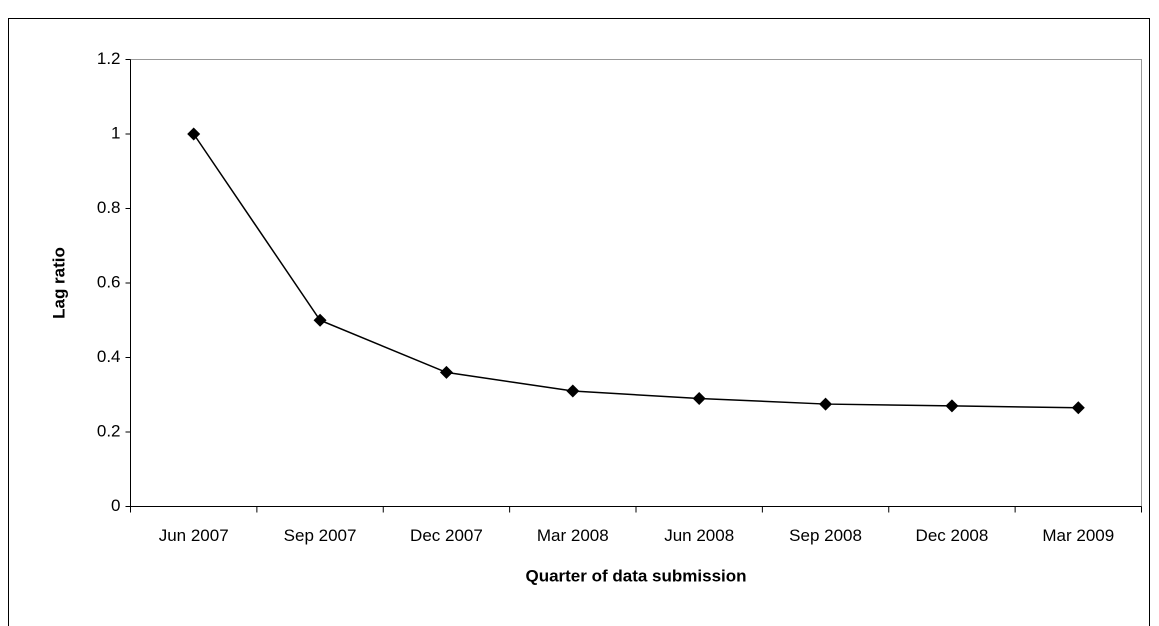 The height and width of the screenshot is (626, 1159). I want to click on y-tick-label: 0, so click(115, 505).